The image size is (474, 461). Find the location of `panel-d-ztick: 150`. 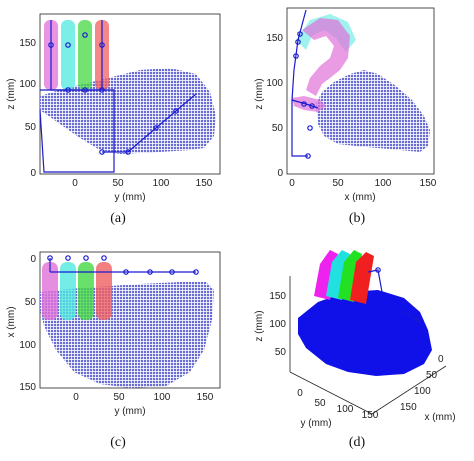

panel-d-ztick: 150 is located at coordinates (370, 415).